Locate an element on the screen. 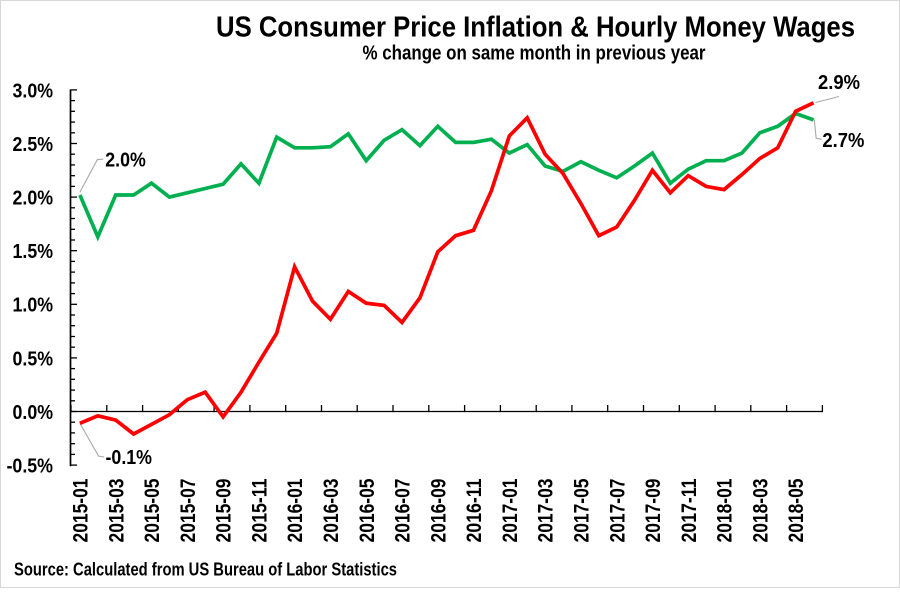 Image resolution: width=900 pixels, height=593 pixels. svg-text: 2017-03 is located at coordinates (546, 511).